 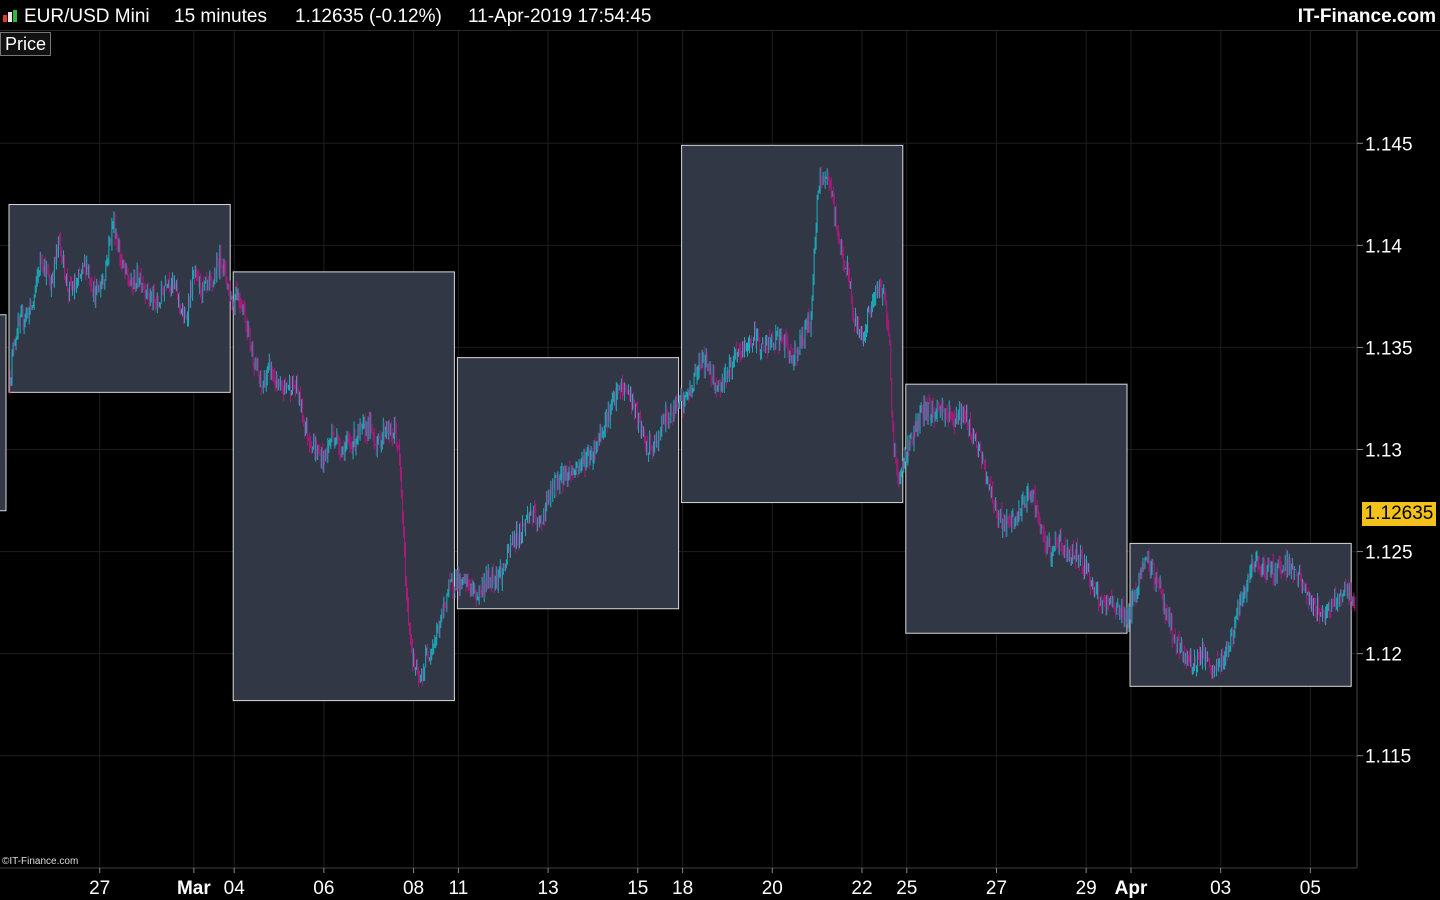 What do you see at coordinates (40, 861) in the screenshot?
I see `copyright-notice: ©IT-Finance.com` at bounding box center [40, 861].